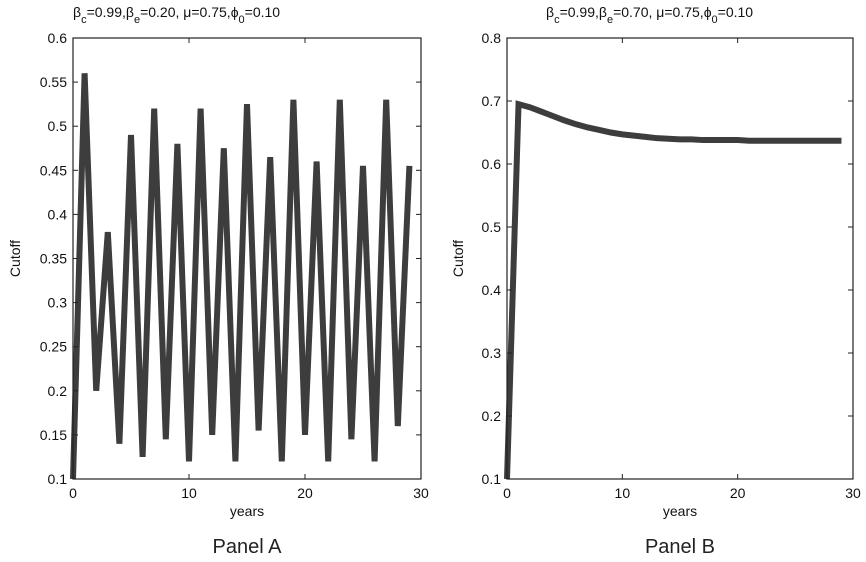 Image resolution: width=866 pixels, height=562 pixels. I want to click on chart-title: βc=0.99,βe=0.70, μ=0.75,ϕ0=0.10, so click(649, 15).